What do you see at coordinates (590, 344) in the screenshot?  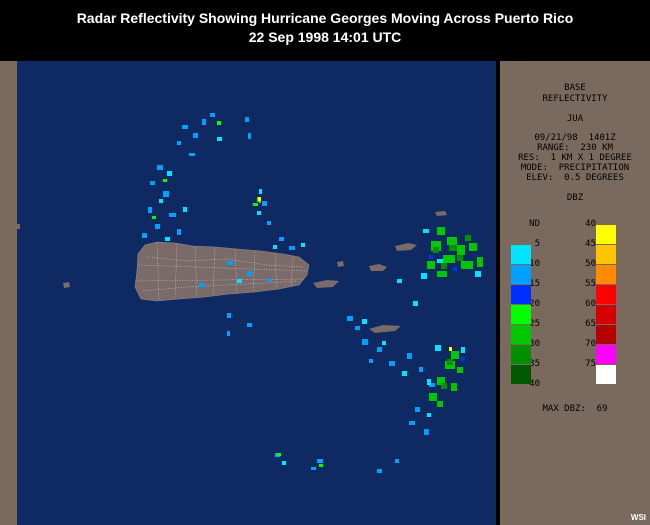 I see `legend-label: 70` at bounding box center [590, 344].